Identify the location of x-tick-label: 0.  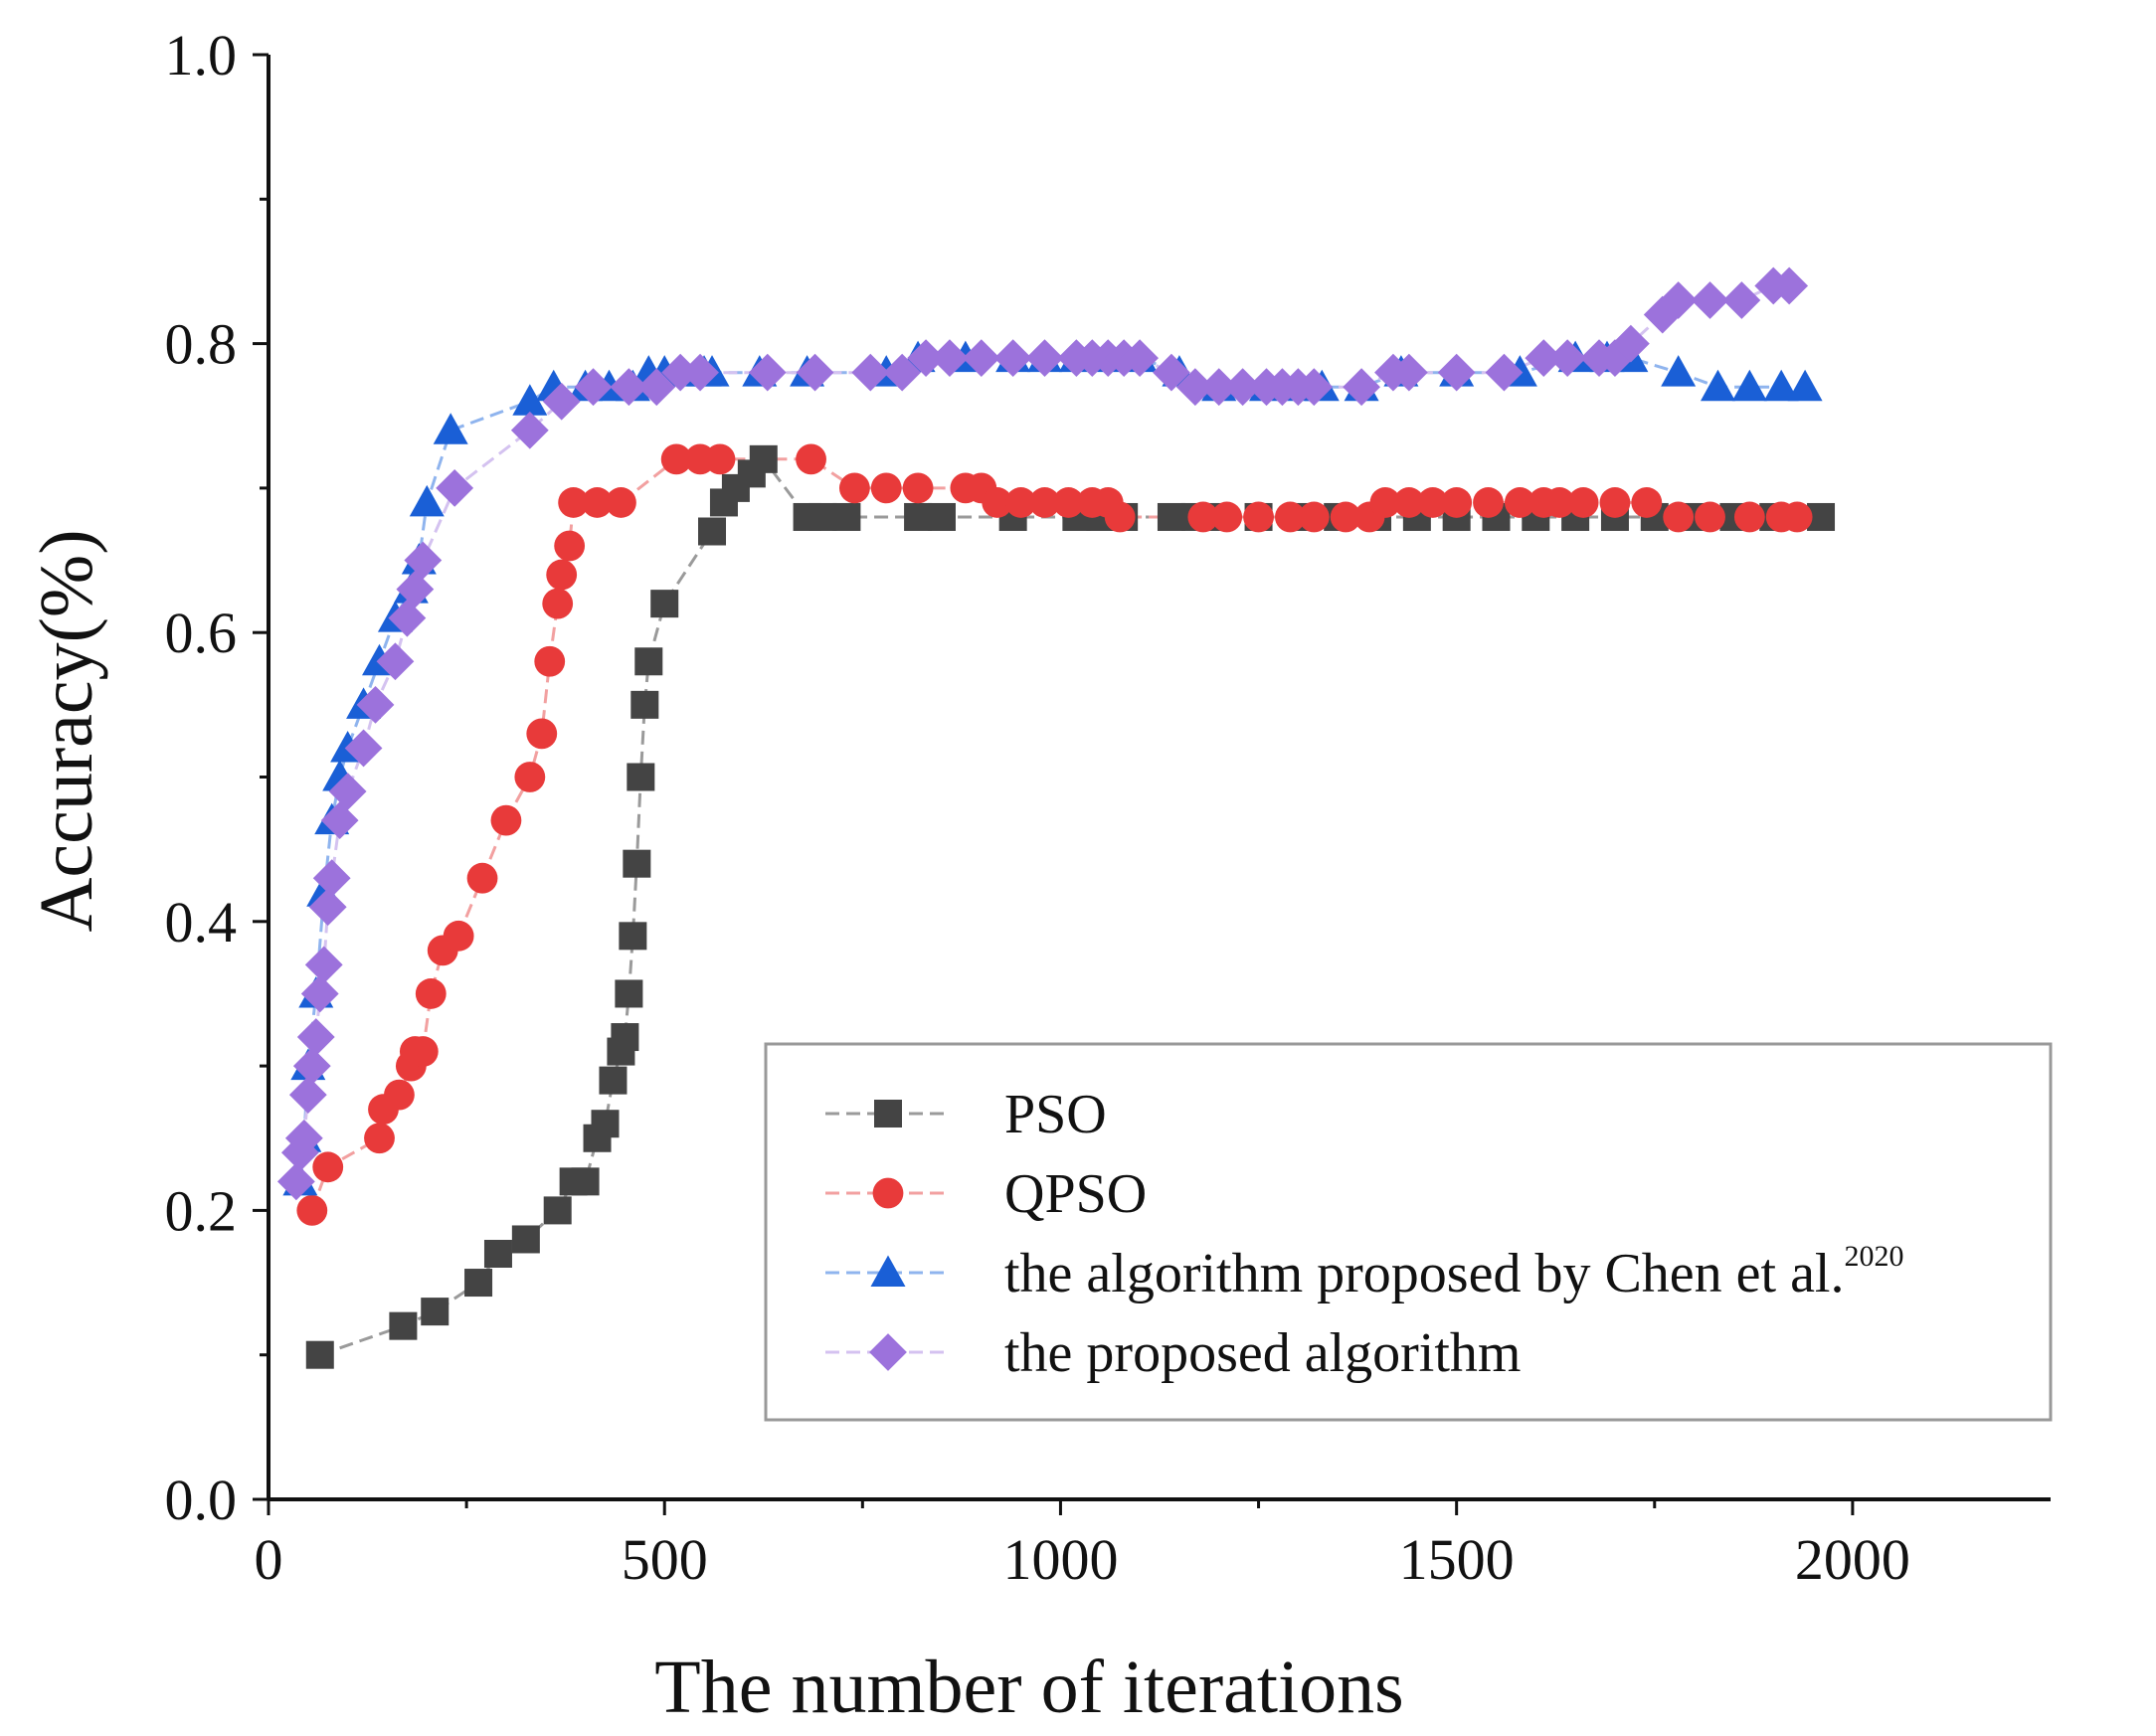
(269, 1560).